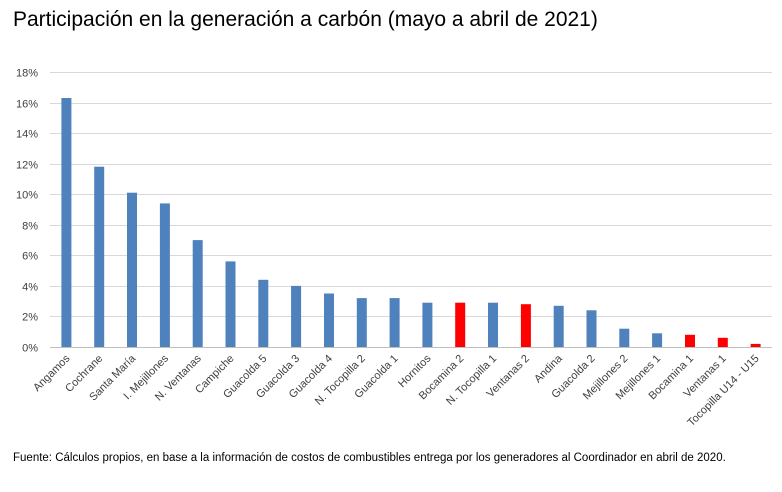  Describe the element at coordinates (27, 105) in the screenshot. I see `y-tick-label: 16%` at that location.